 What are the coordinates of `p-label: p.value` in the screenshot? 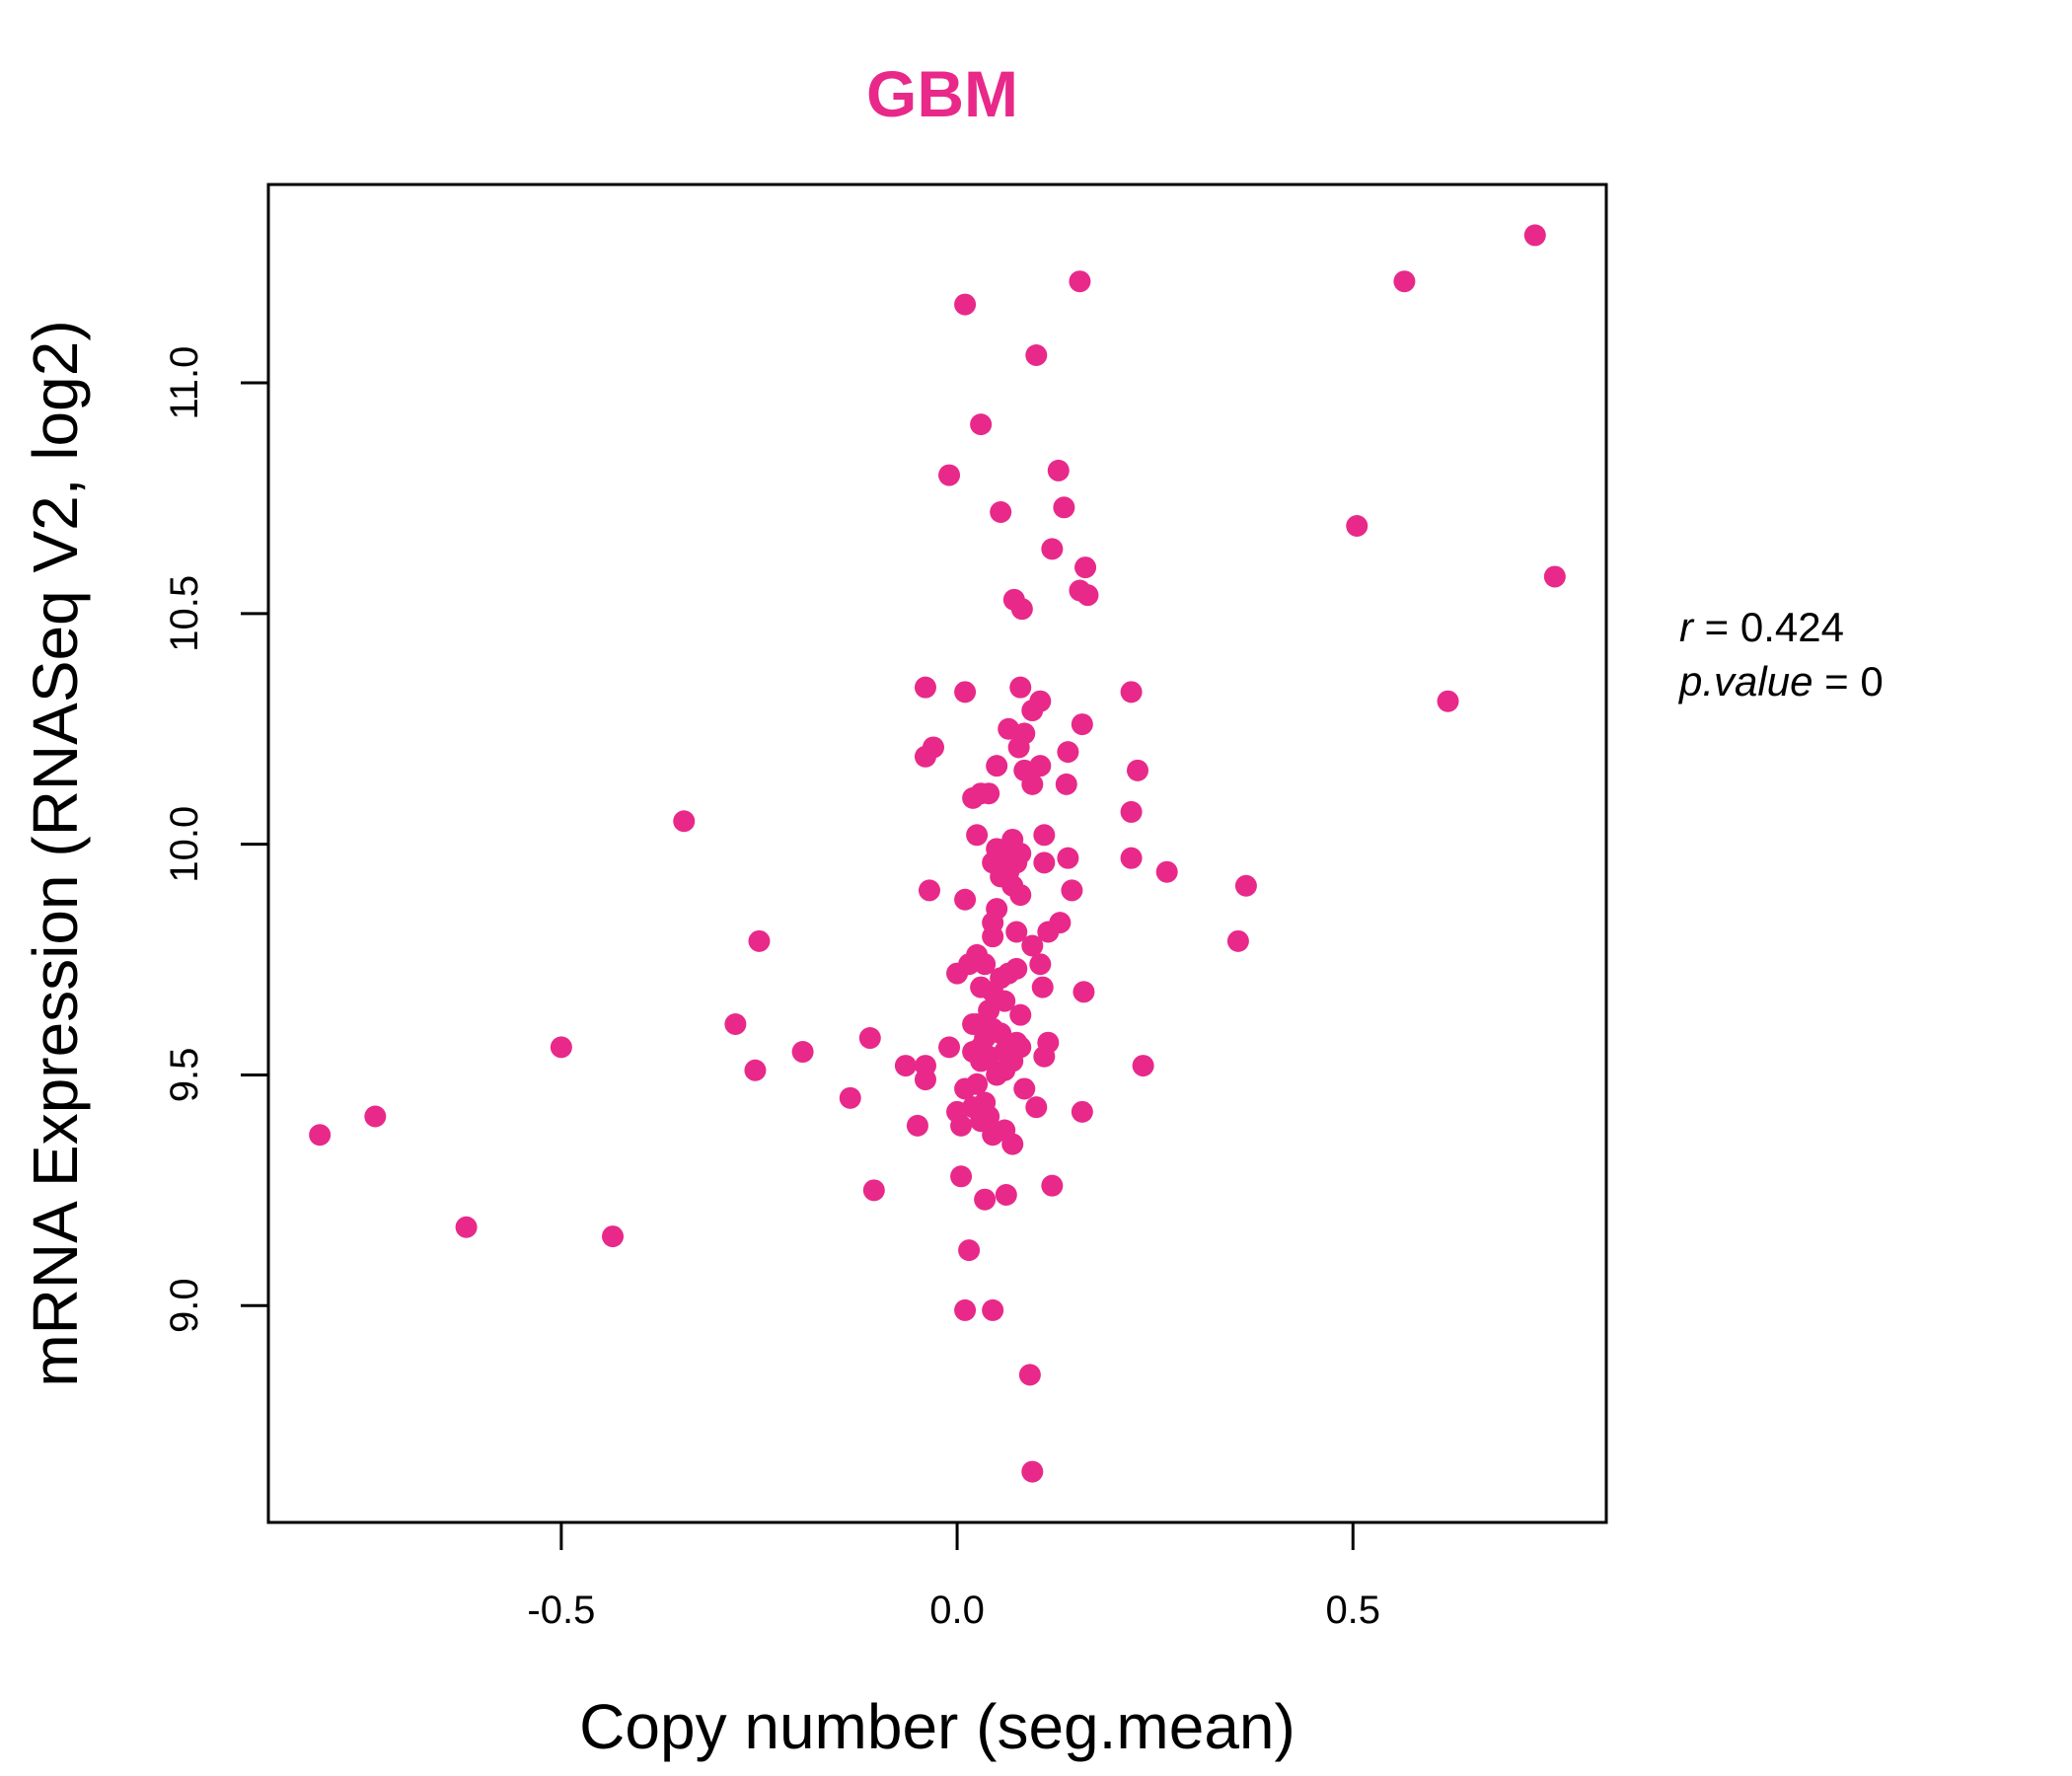 It's located at (1745, 681).